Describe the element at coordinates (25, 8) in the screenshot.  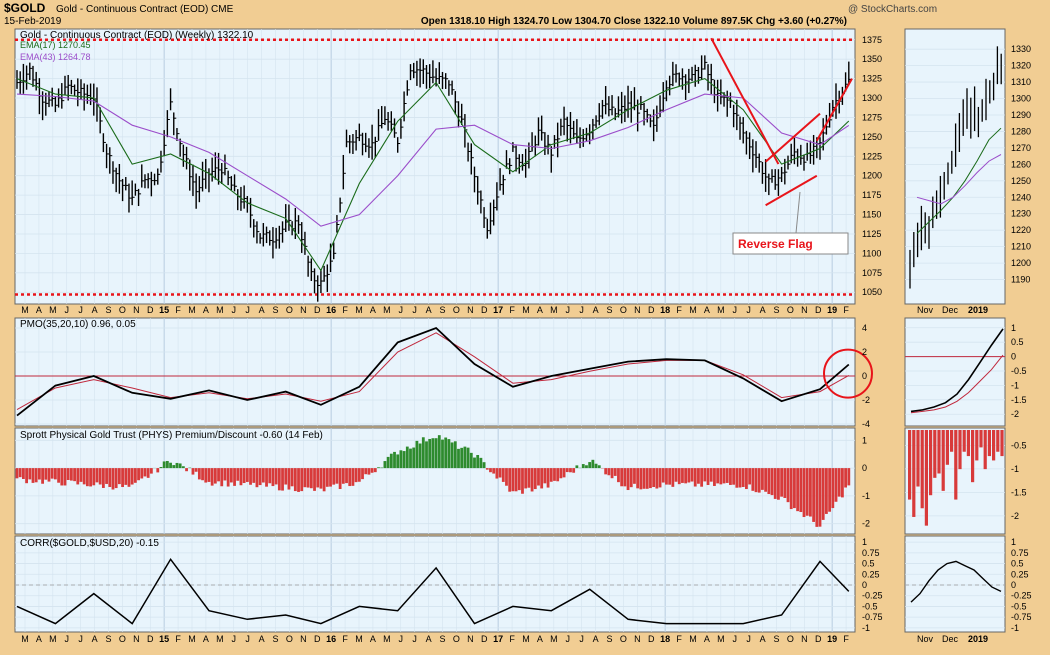
I see `header-symbol: $GOLD` at that location.